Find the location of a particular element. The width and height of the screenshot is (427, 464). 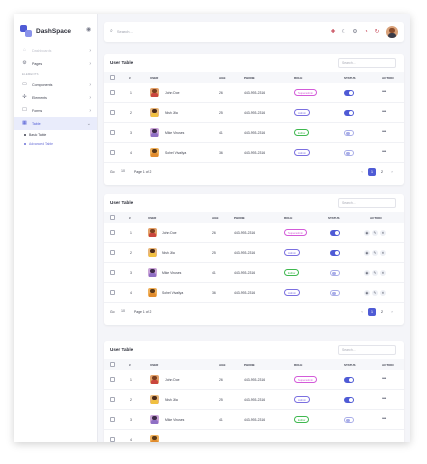

sidebar-item-pages: ⚙ Pages › is located at coordinates (55, 63).